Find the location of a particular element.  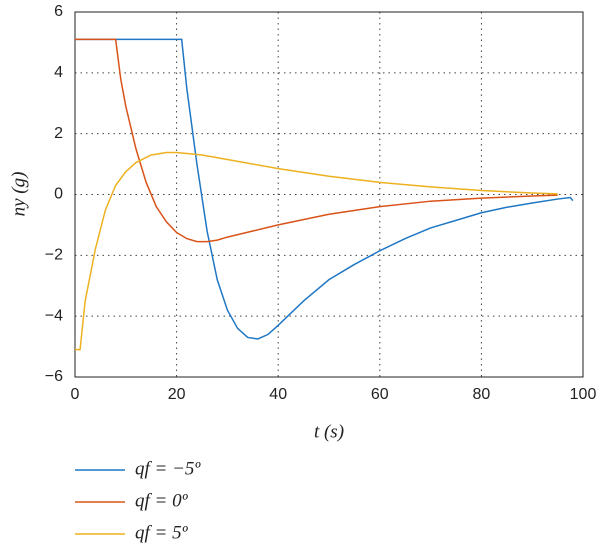

x-tick-label: 80 is located at coordinates (482, 394).